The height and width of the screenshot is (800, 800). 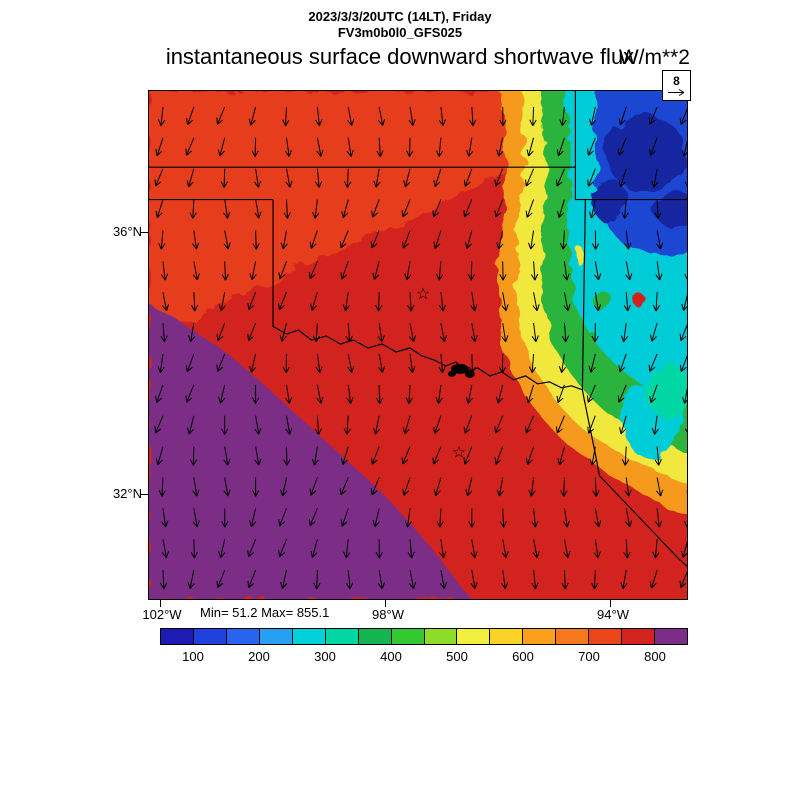 I want to click on colorbar-tick-label: 200, so click(x=259, y=656).